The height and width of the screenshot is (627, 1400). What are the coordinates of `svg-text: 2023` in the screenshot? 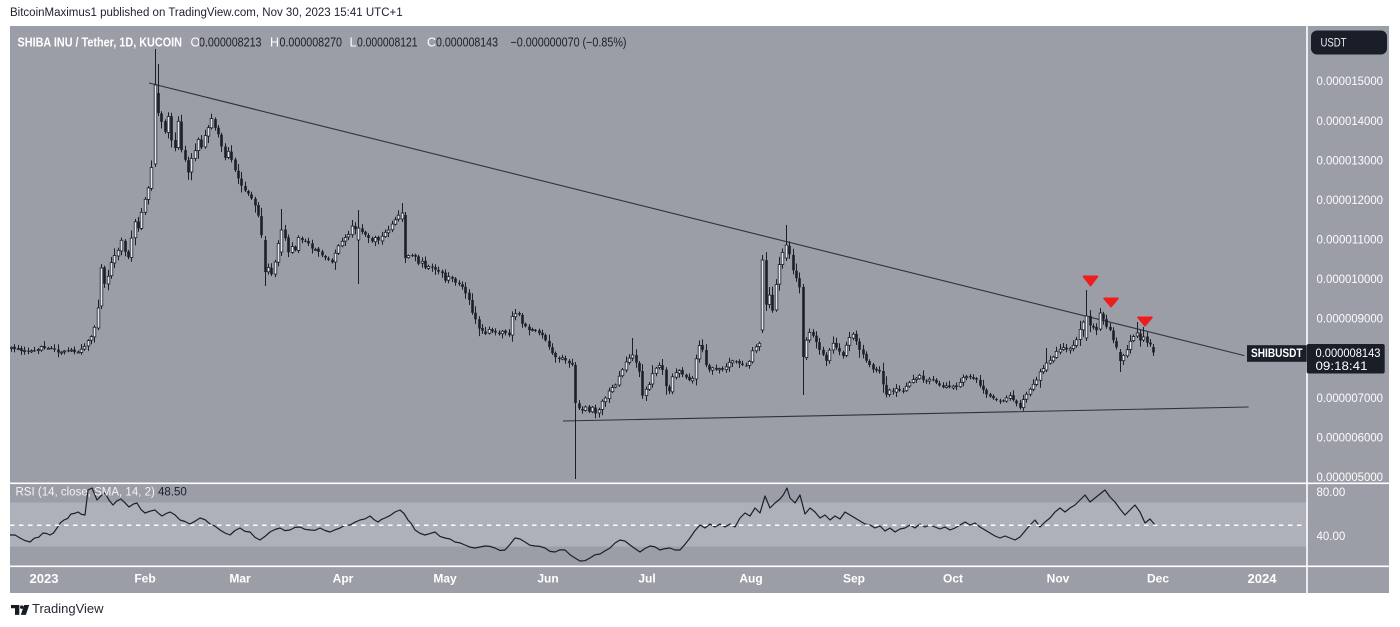 It's located at (44, 578).